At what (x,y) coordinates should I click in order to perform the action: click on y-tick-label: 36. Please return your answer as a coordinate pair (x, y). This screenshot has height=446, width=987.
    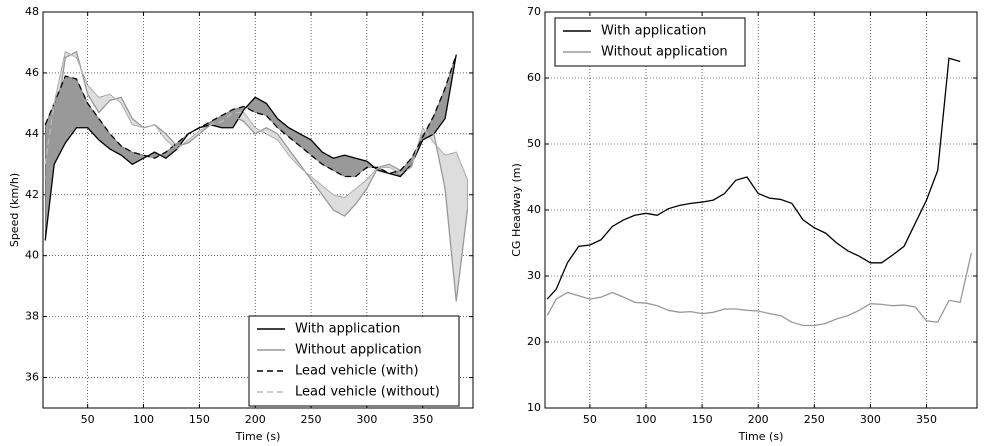
    Looking at the image, I should click on (32, 377).